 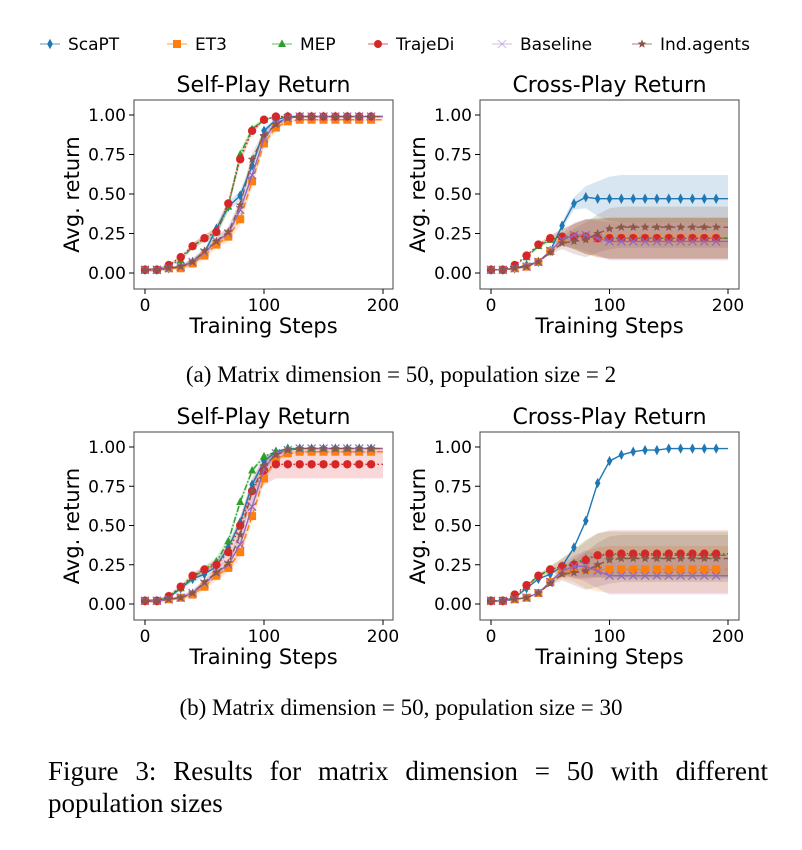 What do you see at coordinates (642, 43) in the screenshot?
I see `star-marker-icon` at bounding box center [642, 43].